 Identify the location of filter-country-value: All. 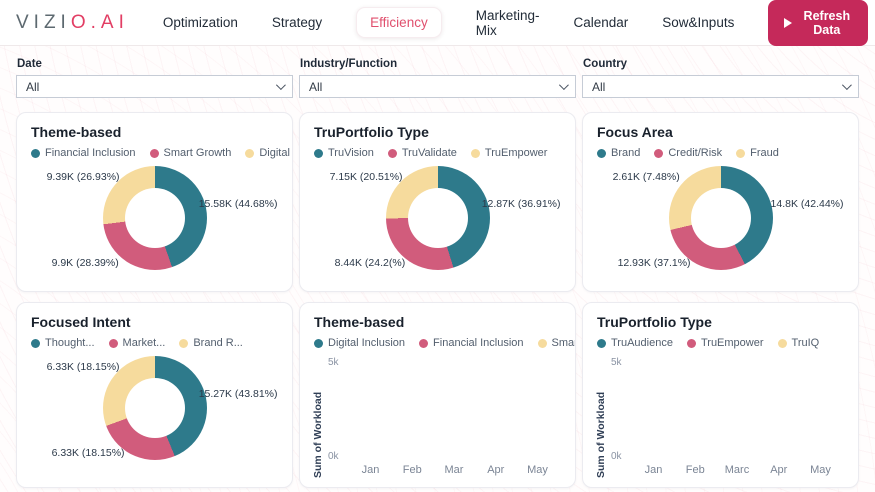
(599, 86).